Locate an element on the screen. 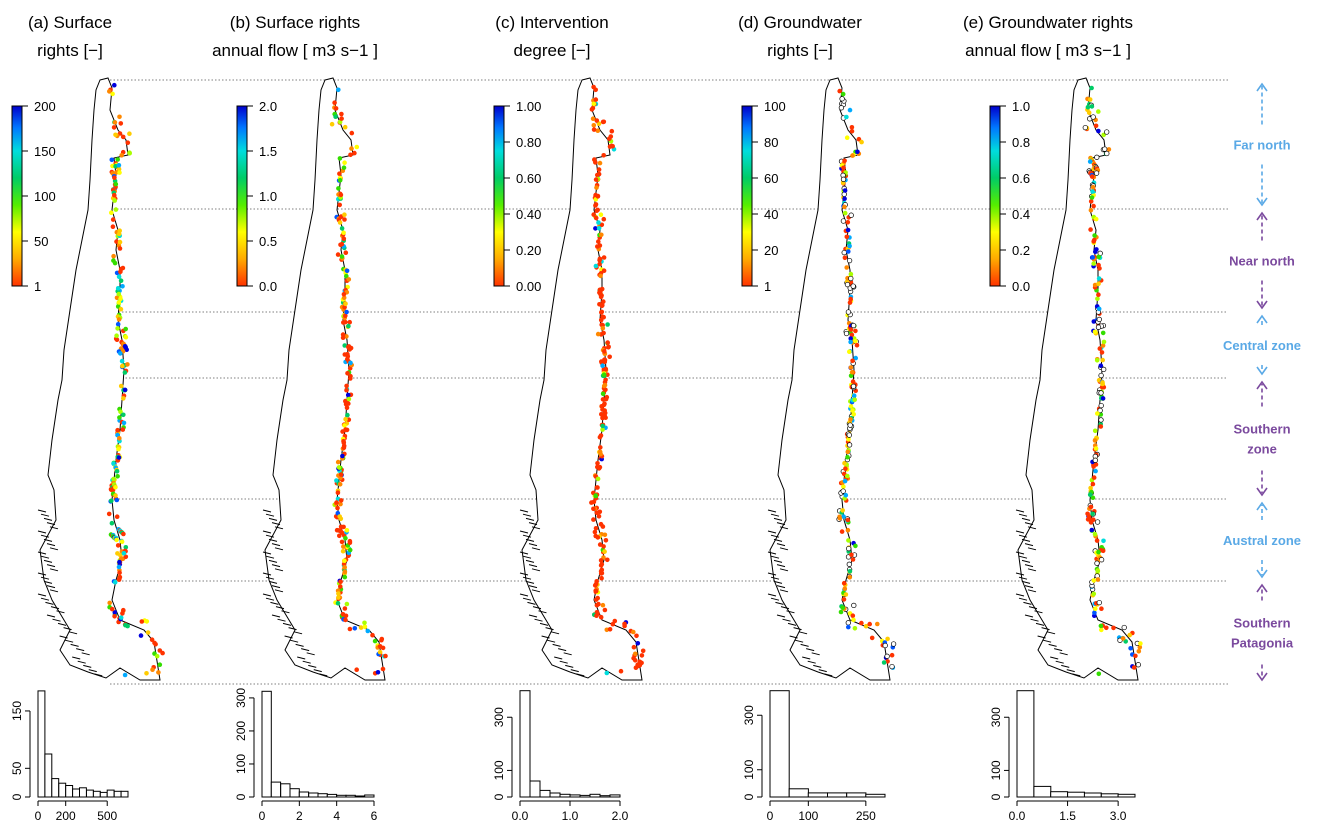  histogram-c: 0 100 300 0.0 1.0 2.0 is located at coordinates (560, 756).